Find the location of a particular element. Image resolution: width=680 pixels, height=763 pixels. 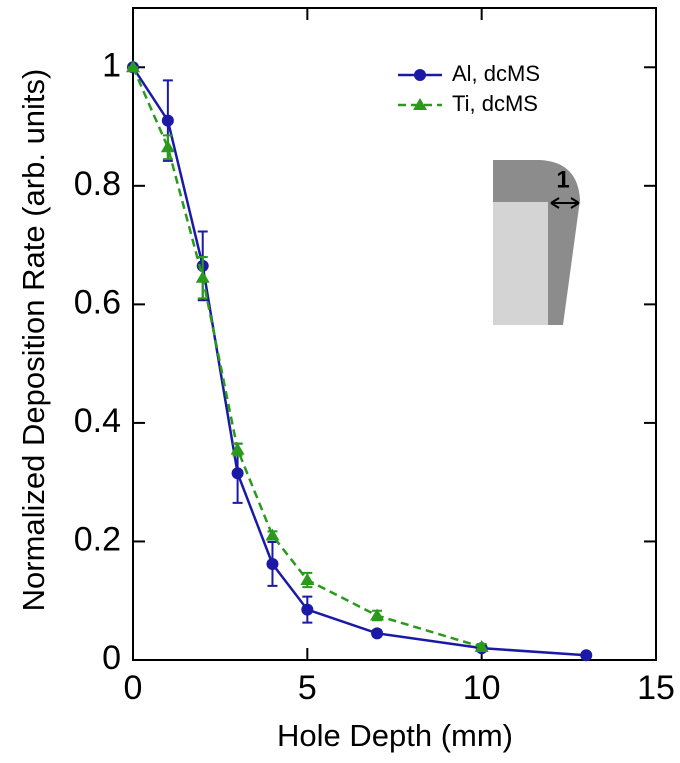

inset-arrowheads is located at coordinates (565, 203).